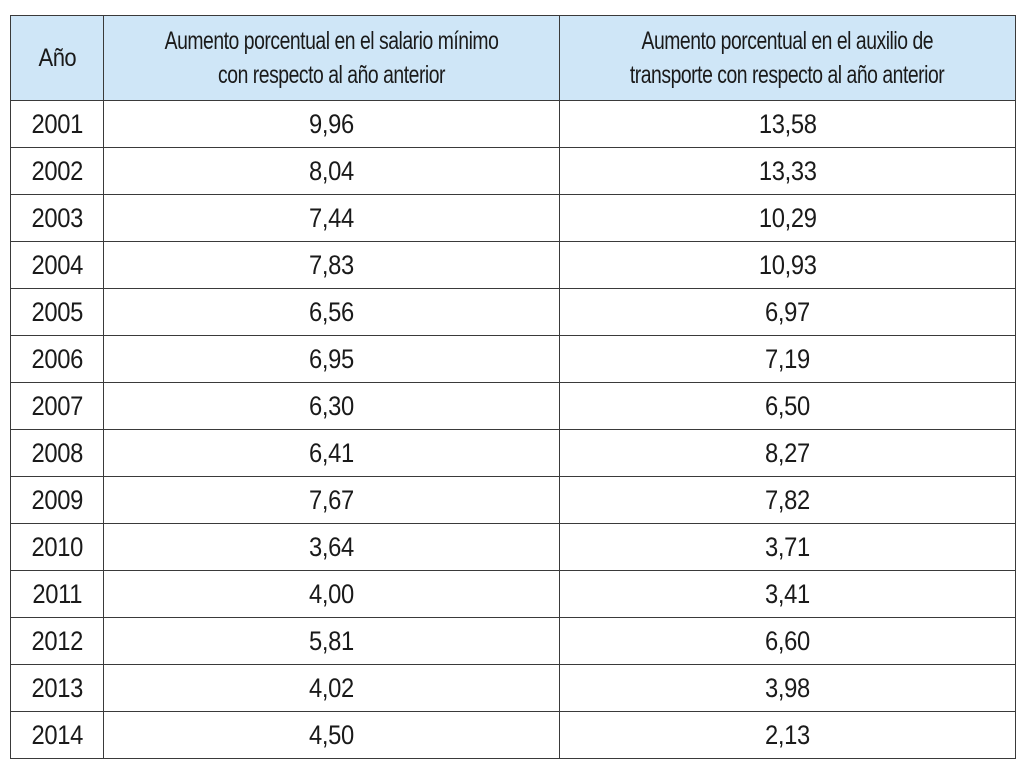  I want to click on cell-transport-increase: 7,82, so click(787, 500).